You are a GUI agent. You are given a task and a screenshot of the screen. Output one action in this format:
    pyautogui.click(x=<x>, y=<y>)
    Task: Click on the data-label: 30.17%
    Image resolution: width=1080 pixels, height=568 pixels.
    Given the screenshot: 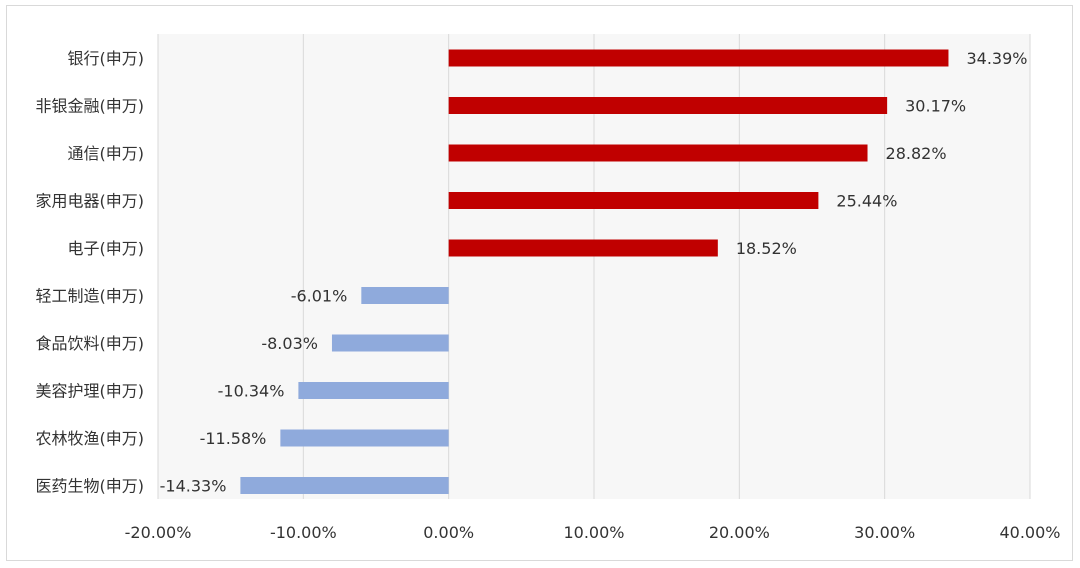 What is the action you would take?
    pyautogui.click(x=935, y=106)
    